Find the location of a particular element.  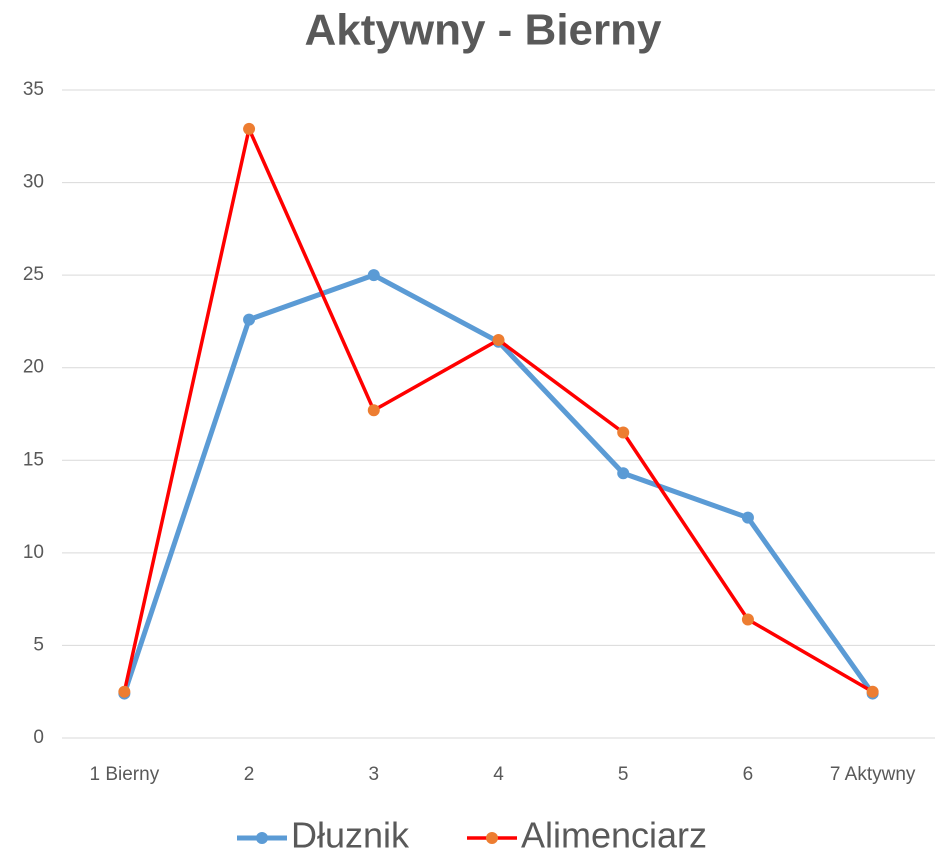

x-tick-label: 6 is located at coordinates (748, 774).